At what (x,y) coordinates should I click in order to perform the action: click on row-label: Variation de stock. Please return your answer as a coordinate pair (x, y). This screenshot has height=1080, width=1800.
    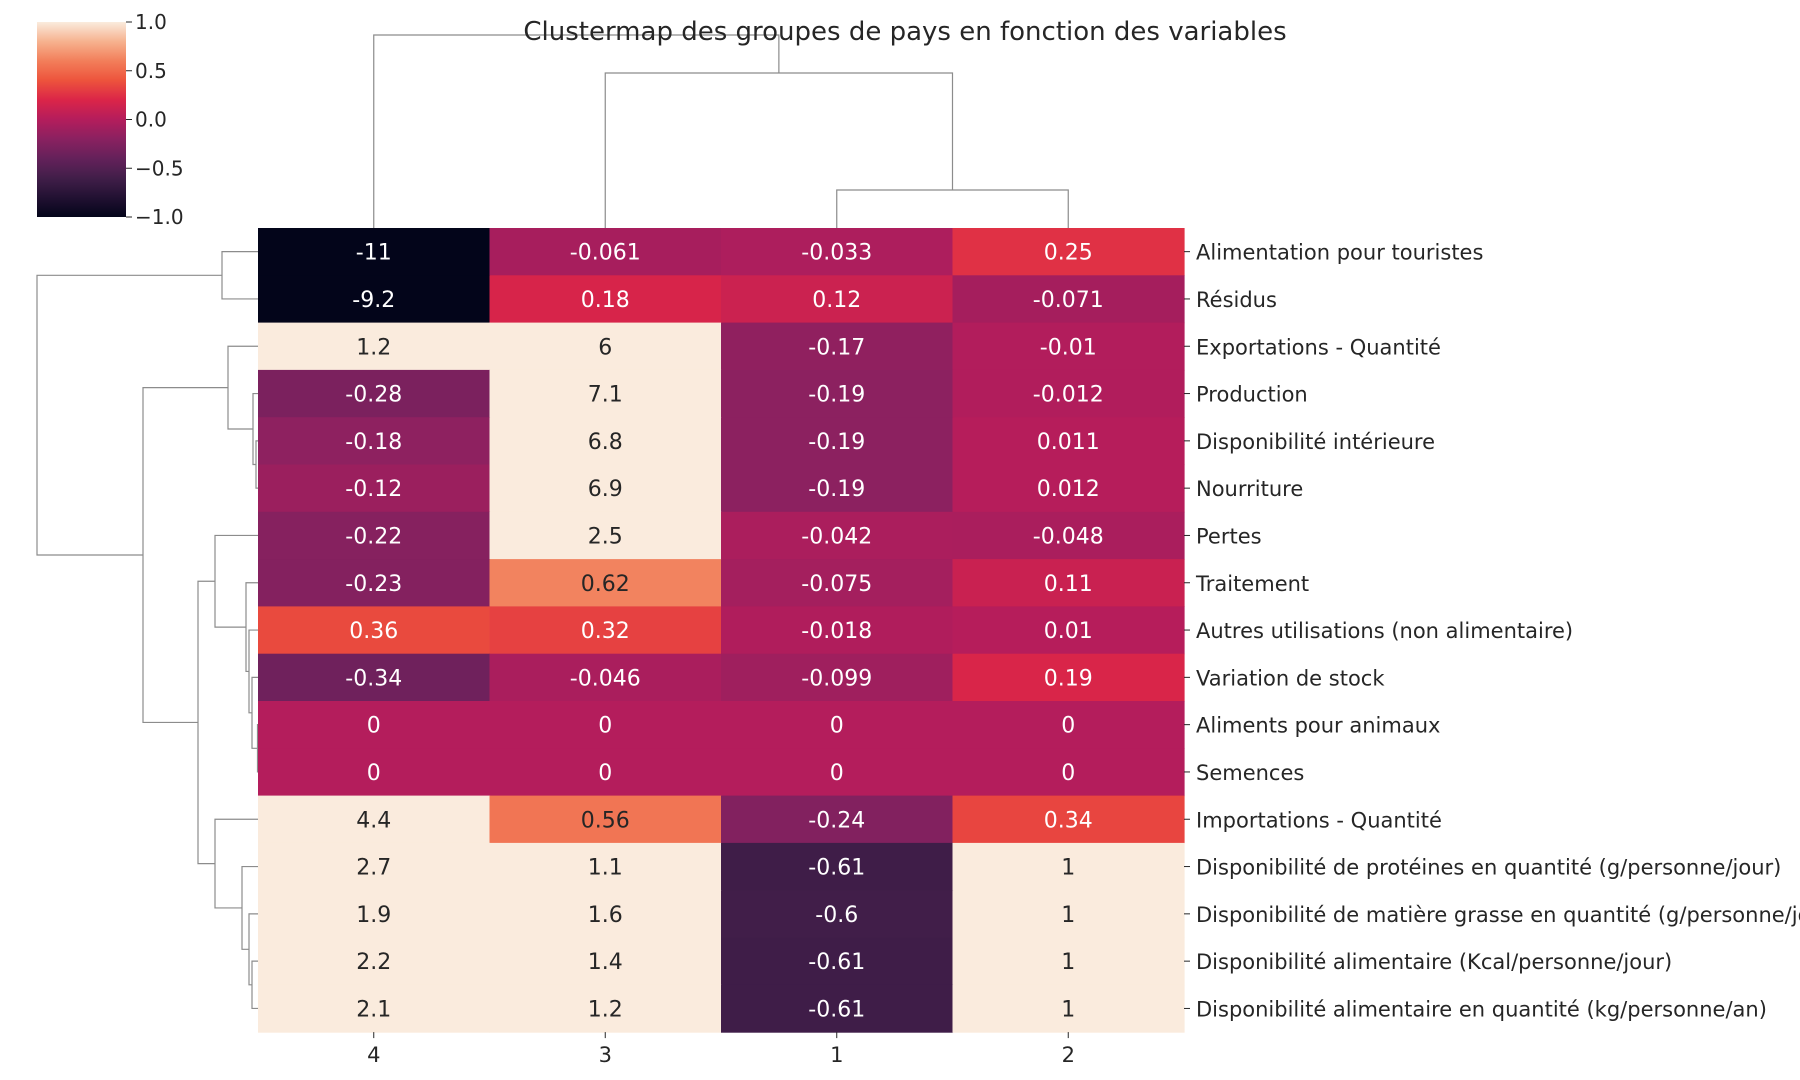
    Looking at the image, I should click on (1290, 678).